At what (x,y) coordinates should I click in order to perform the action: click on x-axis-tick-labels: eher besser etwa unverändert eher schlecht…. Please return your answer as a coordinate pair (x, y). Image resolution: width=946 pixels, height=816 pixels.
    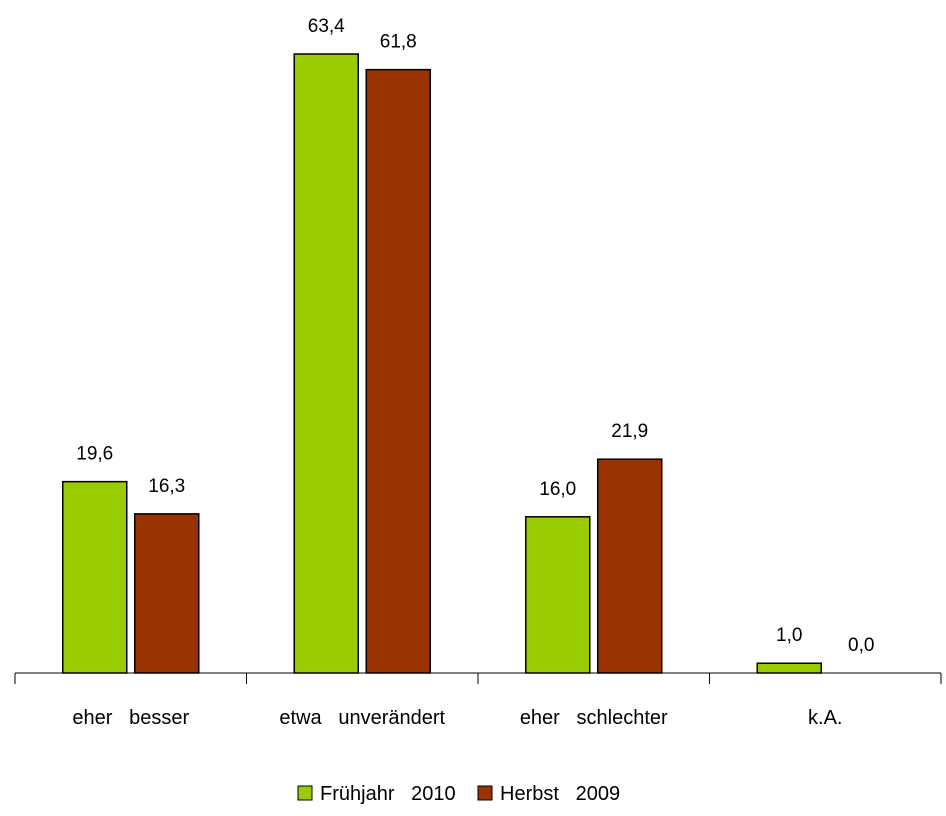
    Looking at the image, I should click on (457, 718).